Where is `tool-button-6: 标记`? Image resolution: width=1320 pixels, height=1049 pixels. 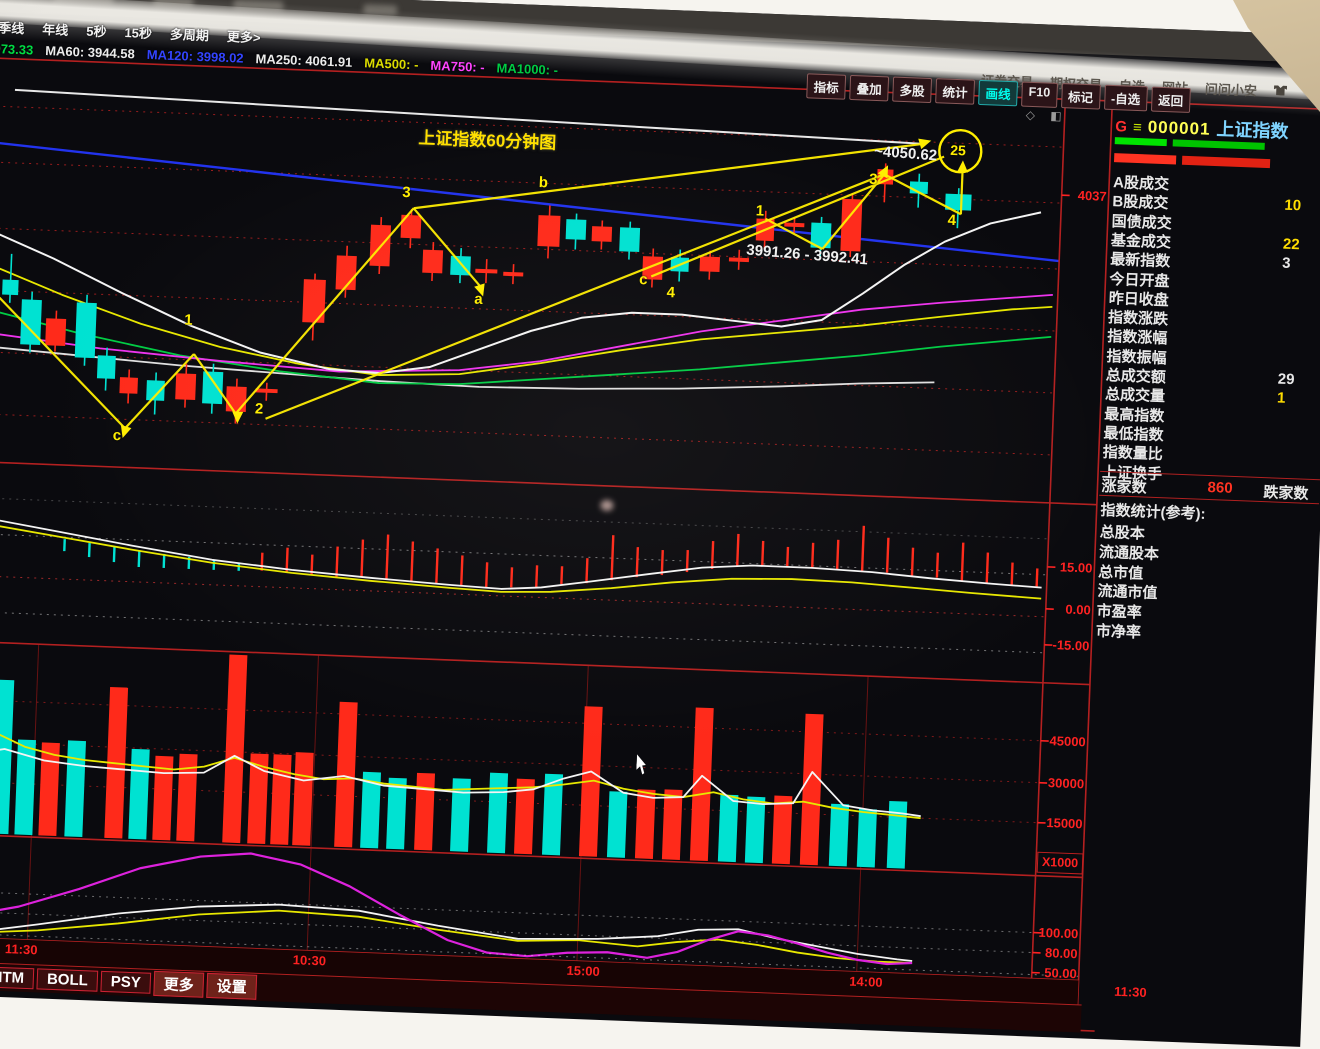 tool-button-6: 标记 is located at coordinates (1081, 96).